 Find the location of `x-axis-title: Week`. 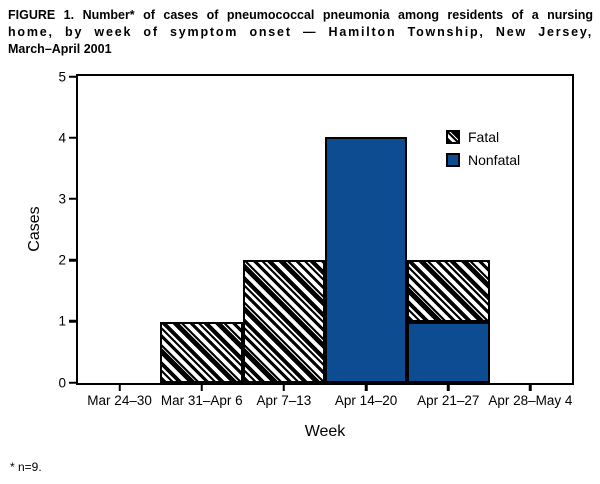

x-axis-title: Week is located at coordinates (325, 431).